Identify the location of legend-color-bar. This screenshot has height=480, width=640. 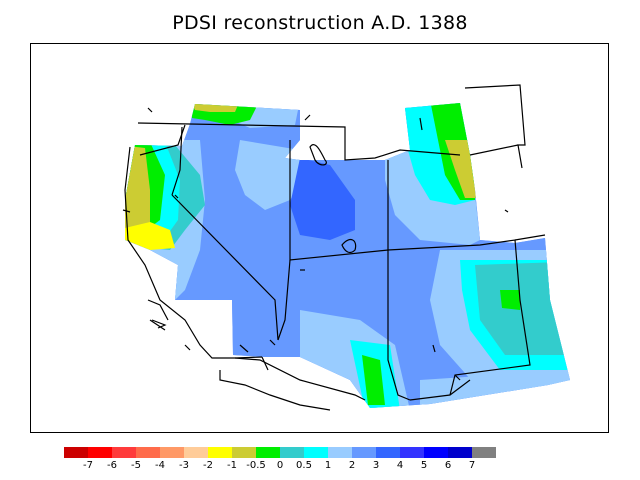
(280, 452).